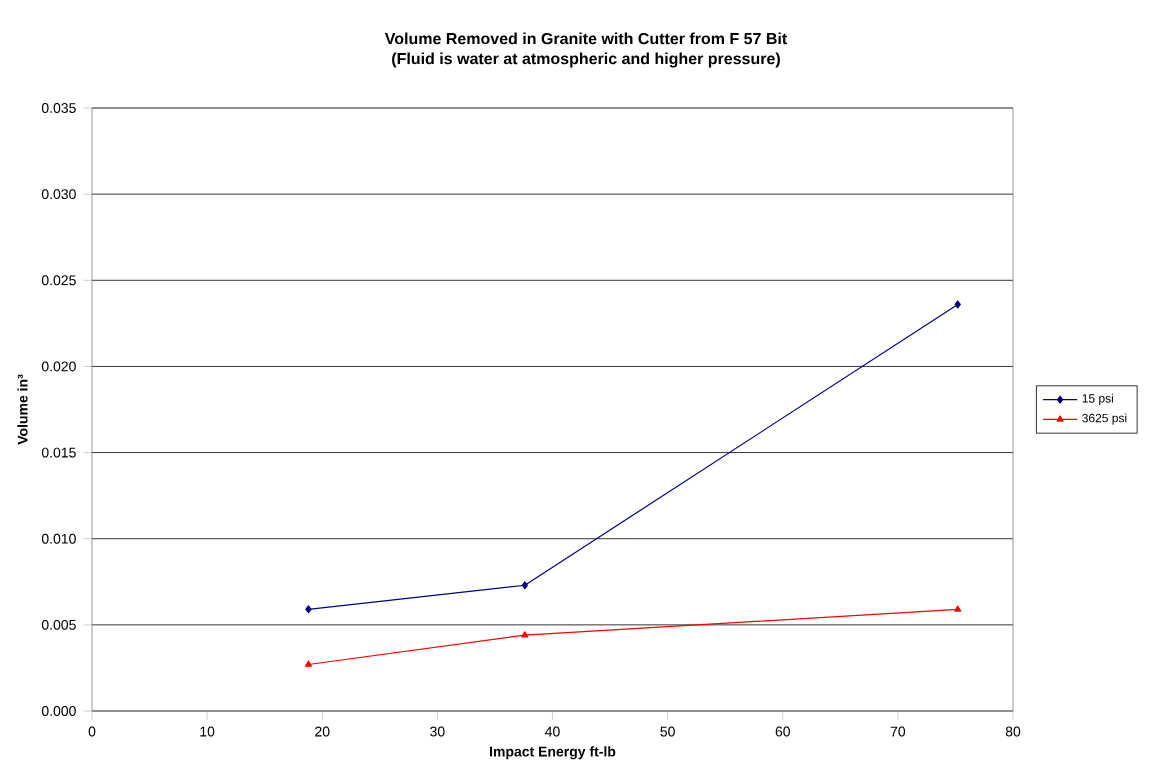 The width and height of the screenshot is (1175, 778). I want to click on y-tick-label: 0.030, so click(58, 194).